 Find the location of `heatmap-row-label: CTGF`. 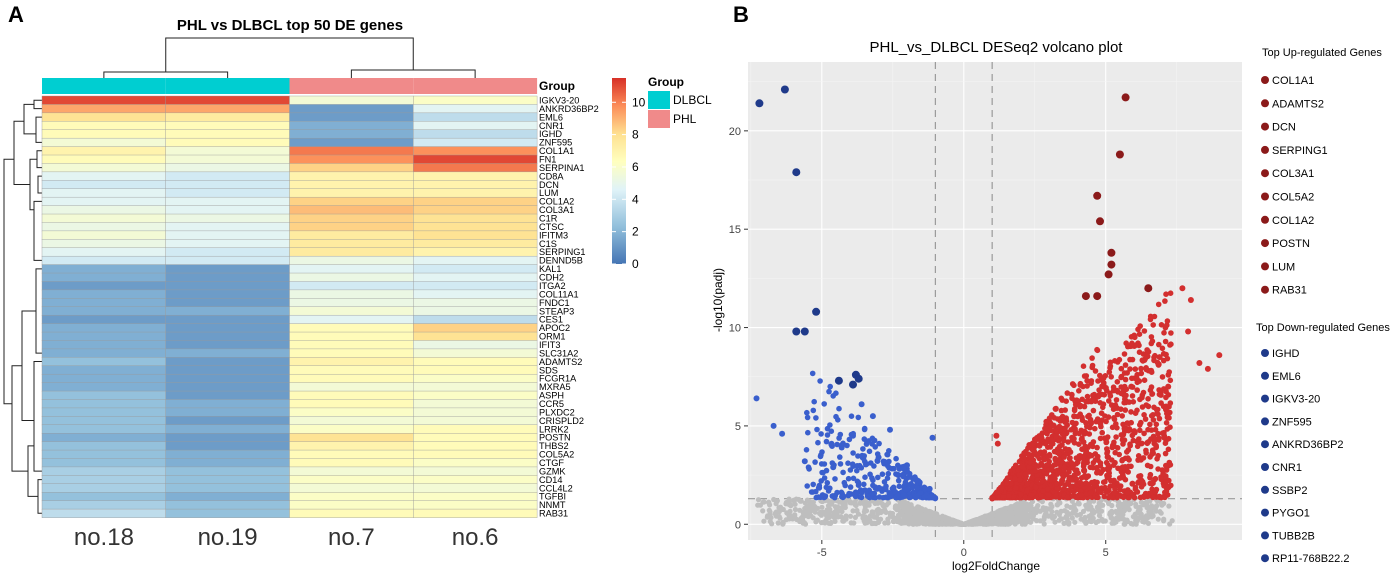

heatmap-row-label: CTGF is located at coordinates (551, 463).